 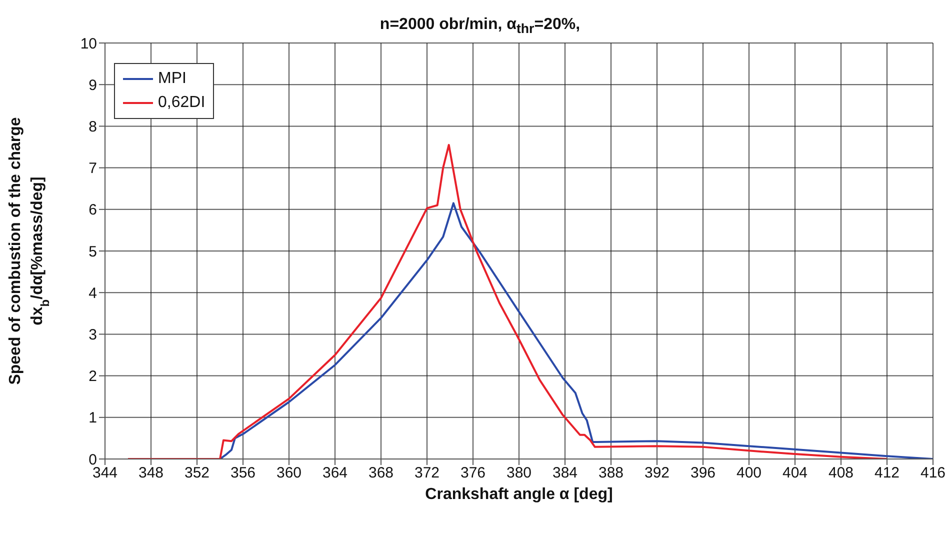 What do you see at coordinates (197, 473) in the screenshot?
I see `x-tick-label: 352` at bounding box center [197, 473].